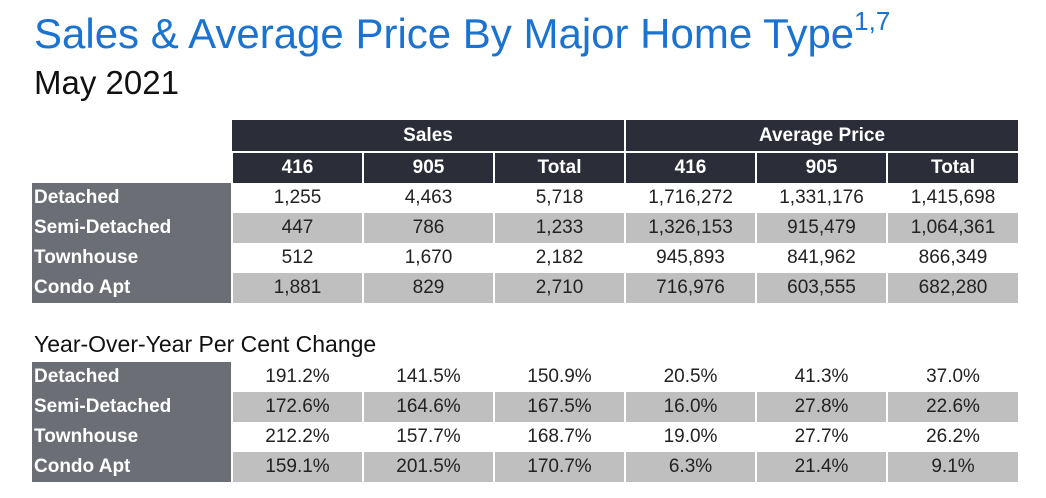 The image size is (1046, 498). I want to click on table-cell: 164.6%, so click(428, 407).